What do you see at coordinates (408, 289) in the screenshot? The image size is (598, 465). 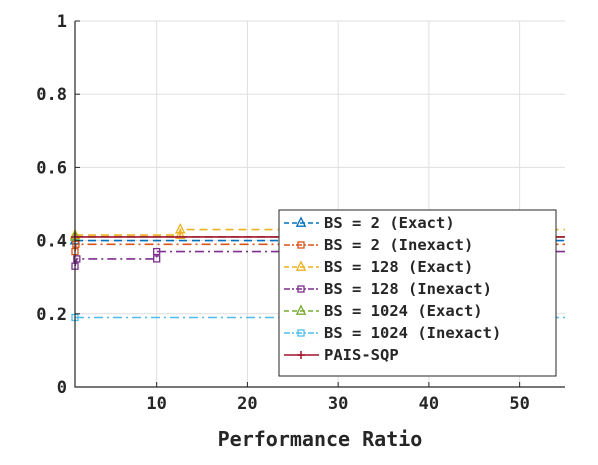 I see `legend-label: BS = 128 (Inexact)` at bounding box center [408, 289].